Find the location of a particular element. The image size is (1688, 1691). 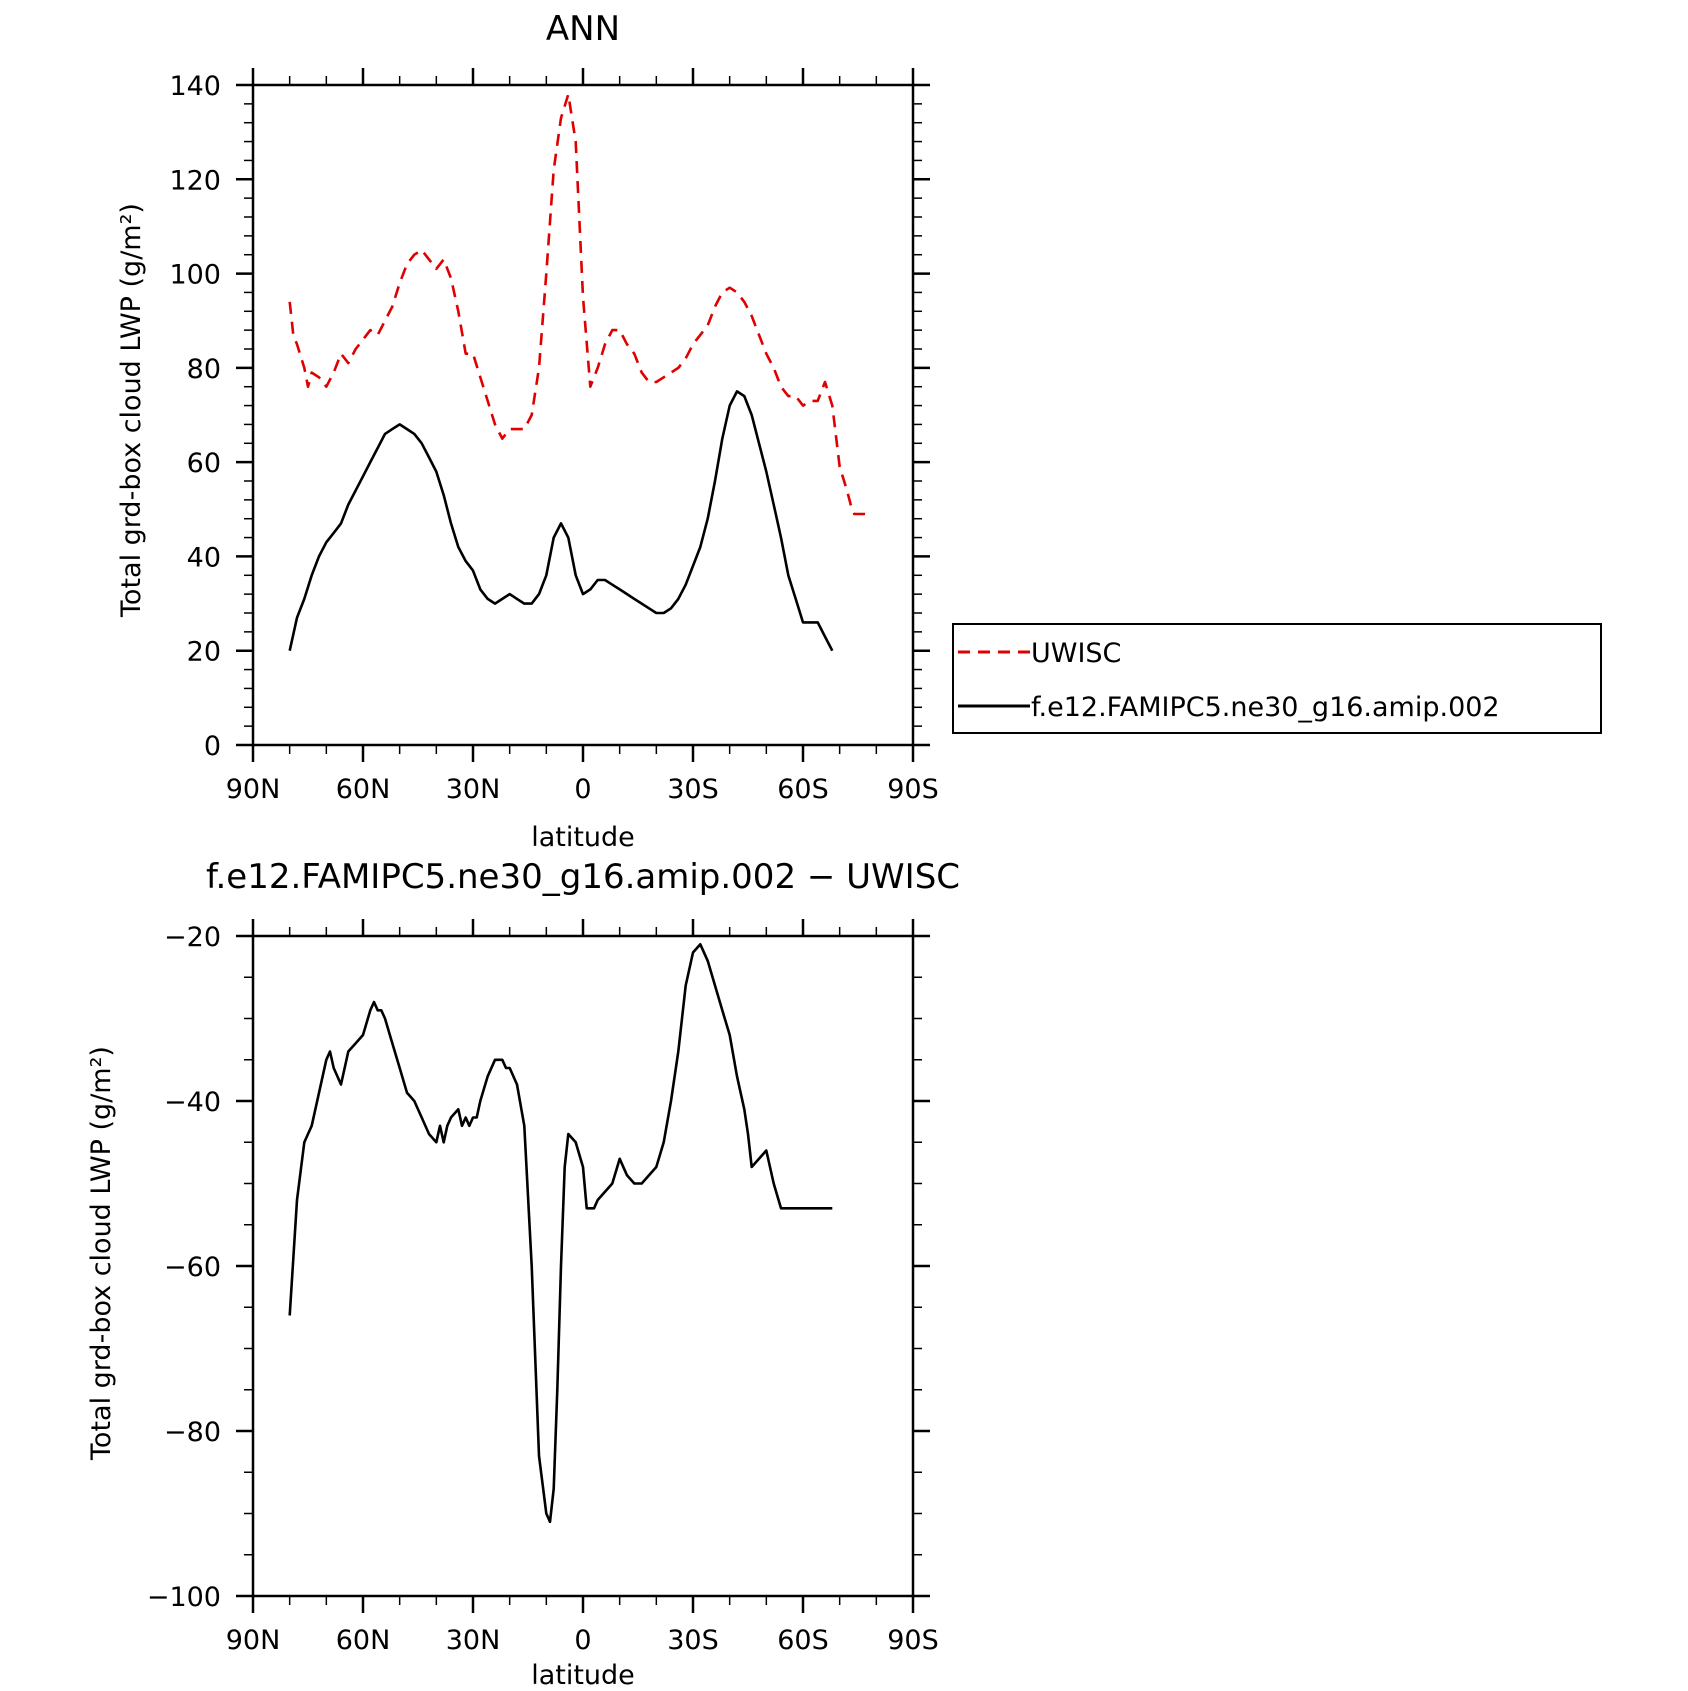

panel1-series is located at coordinates (578, 372).